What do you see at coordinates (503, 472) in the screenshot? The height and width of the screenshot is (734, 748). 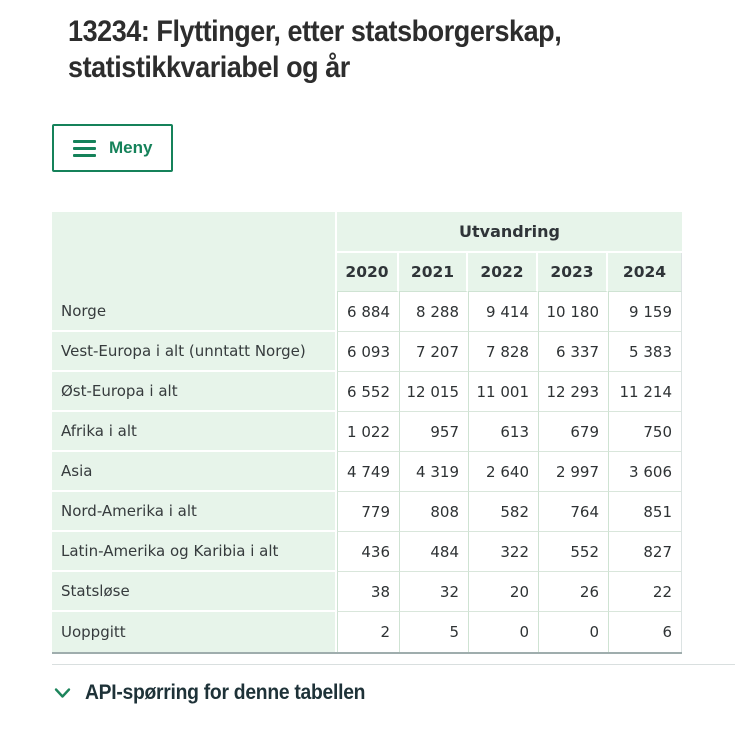 I see `cell-value: 2 640` at bounding box center [503, 472].